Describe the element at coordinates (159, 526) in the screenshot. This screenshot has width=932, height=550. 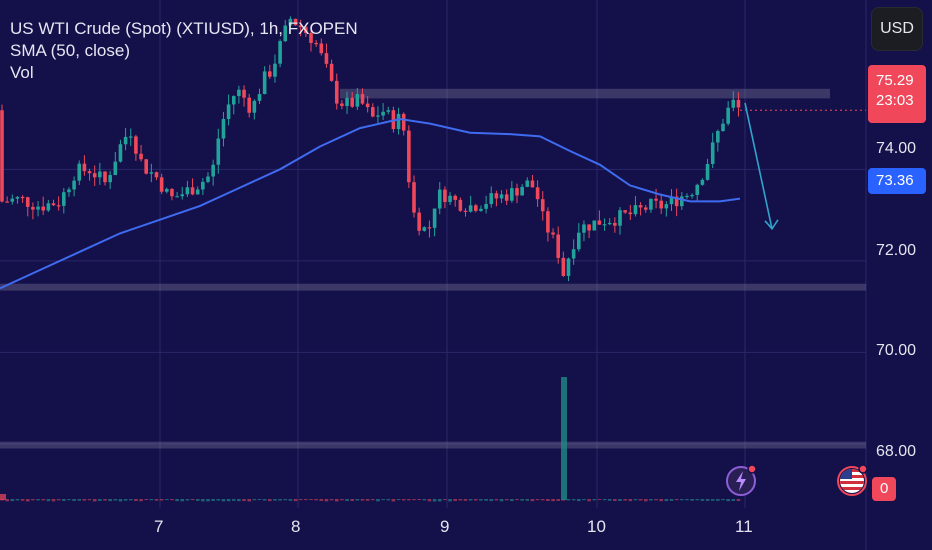
I see `time-tick-7: 7` at that location.